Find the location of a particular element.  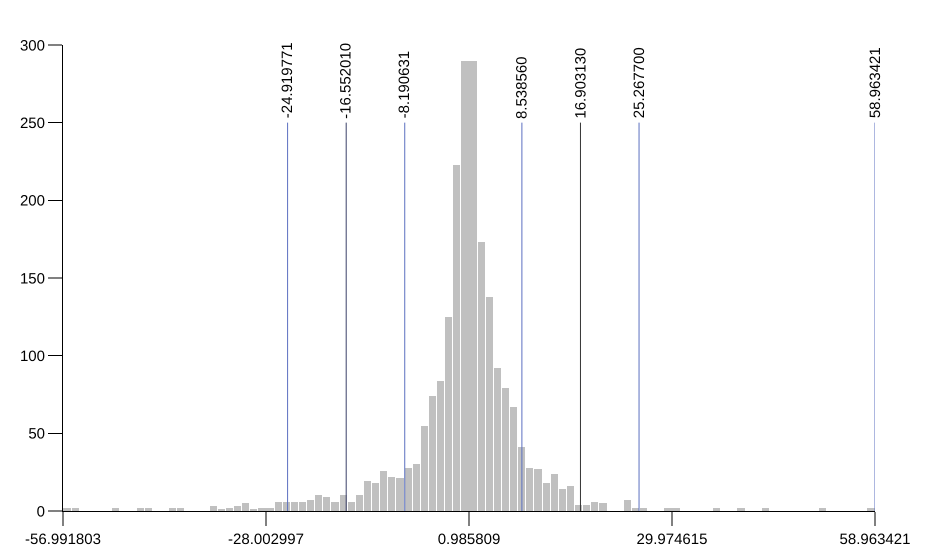

y-tick-label: 150 is located at coordinates (32, 279).